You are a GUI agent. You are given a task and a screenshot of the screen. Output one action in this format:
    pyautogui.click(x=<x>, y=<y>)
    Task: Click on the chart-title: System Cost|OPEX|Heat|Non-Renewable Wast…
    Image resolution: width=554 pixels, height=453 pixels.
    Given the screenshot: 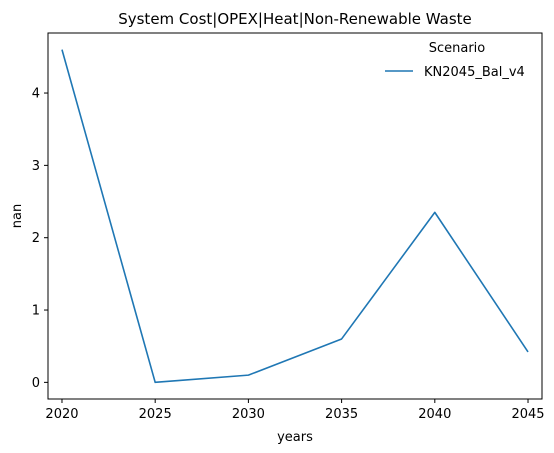 What is the action you would take?
    pyautogui.click(x=295, y=19)
    